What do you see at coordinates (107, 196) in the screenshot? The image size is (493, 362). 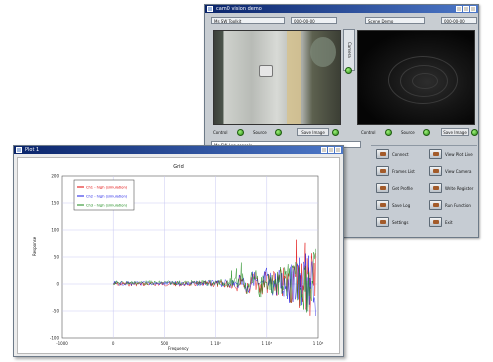 I see `legend-entry: Ch2 - high (simulation)` at bounding box center [107, 196].